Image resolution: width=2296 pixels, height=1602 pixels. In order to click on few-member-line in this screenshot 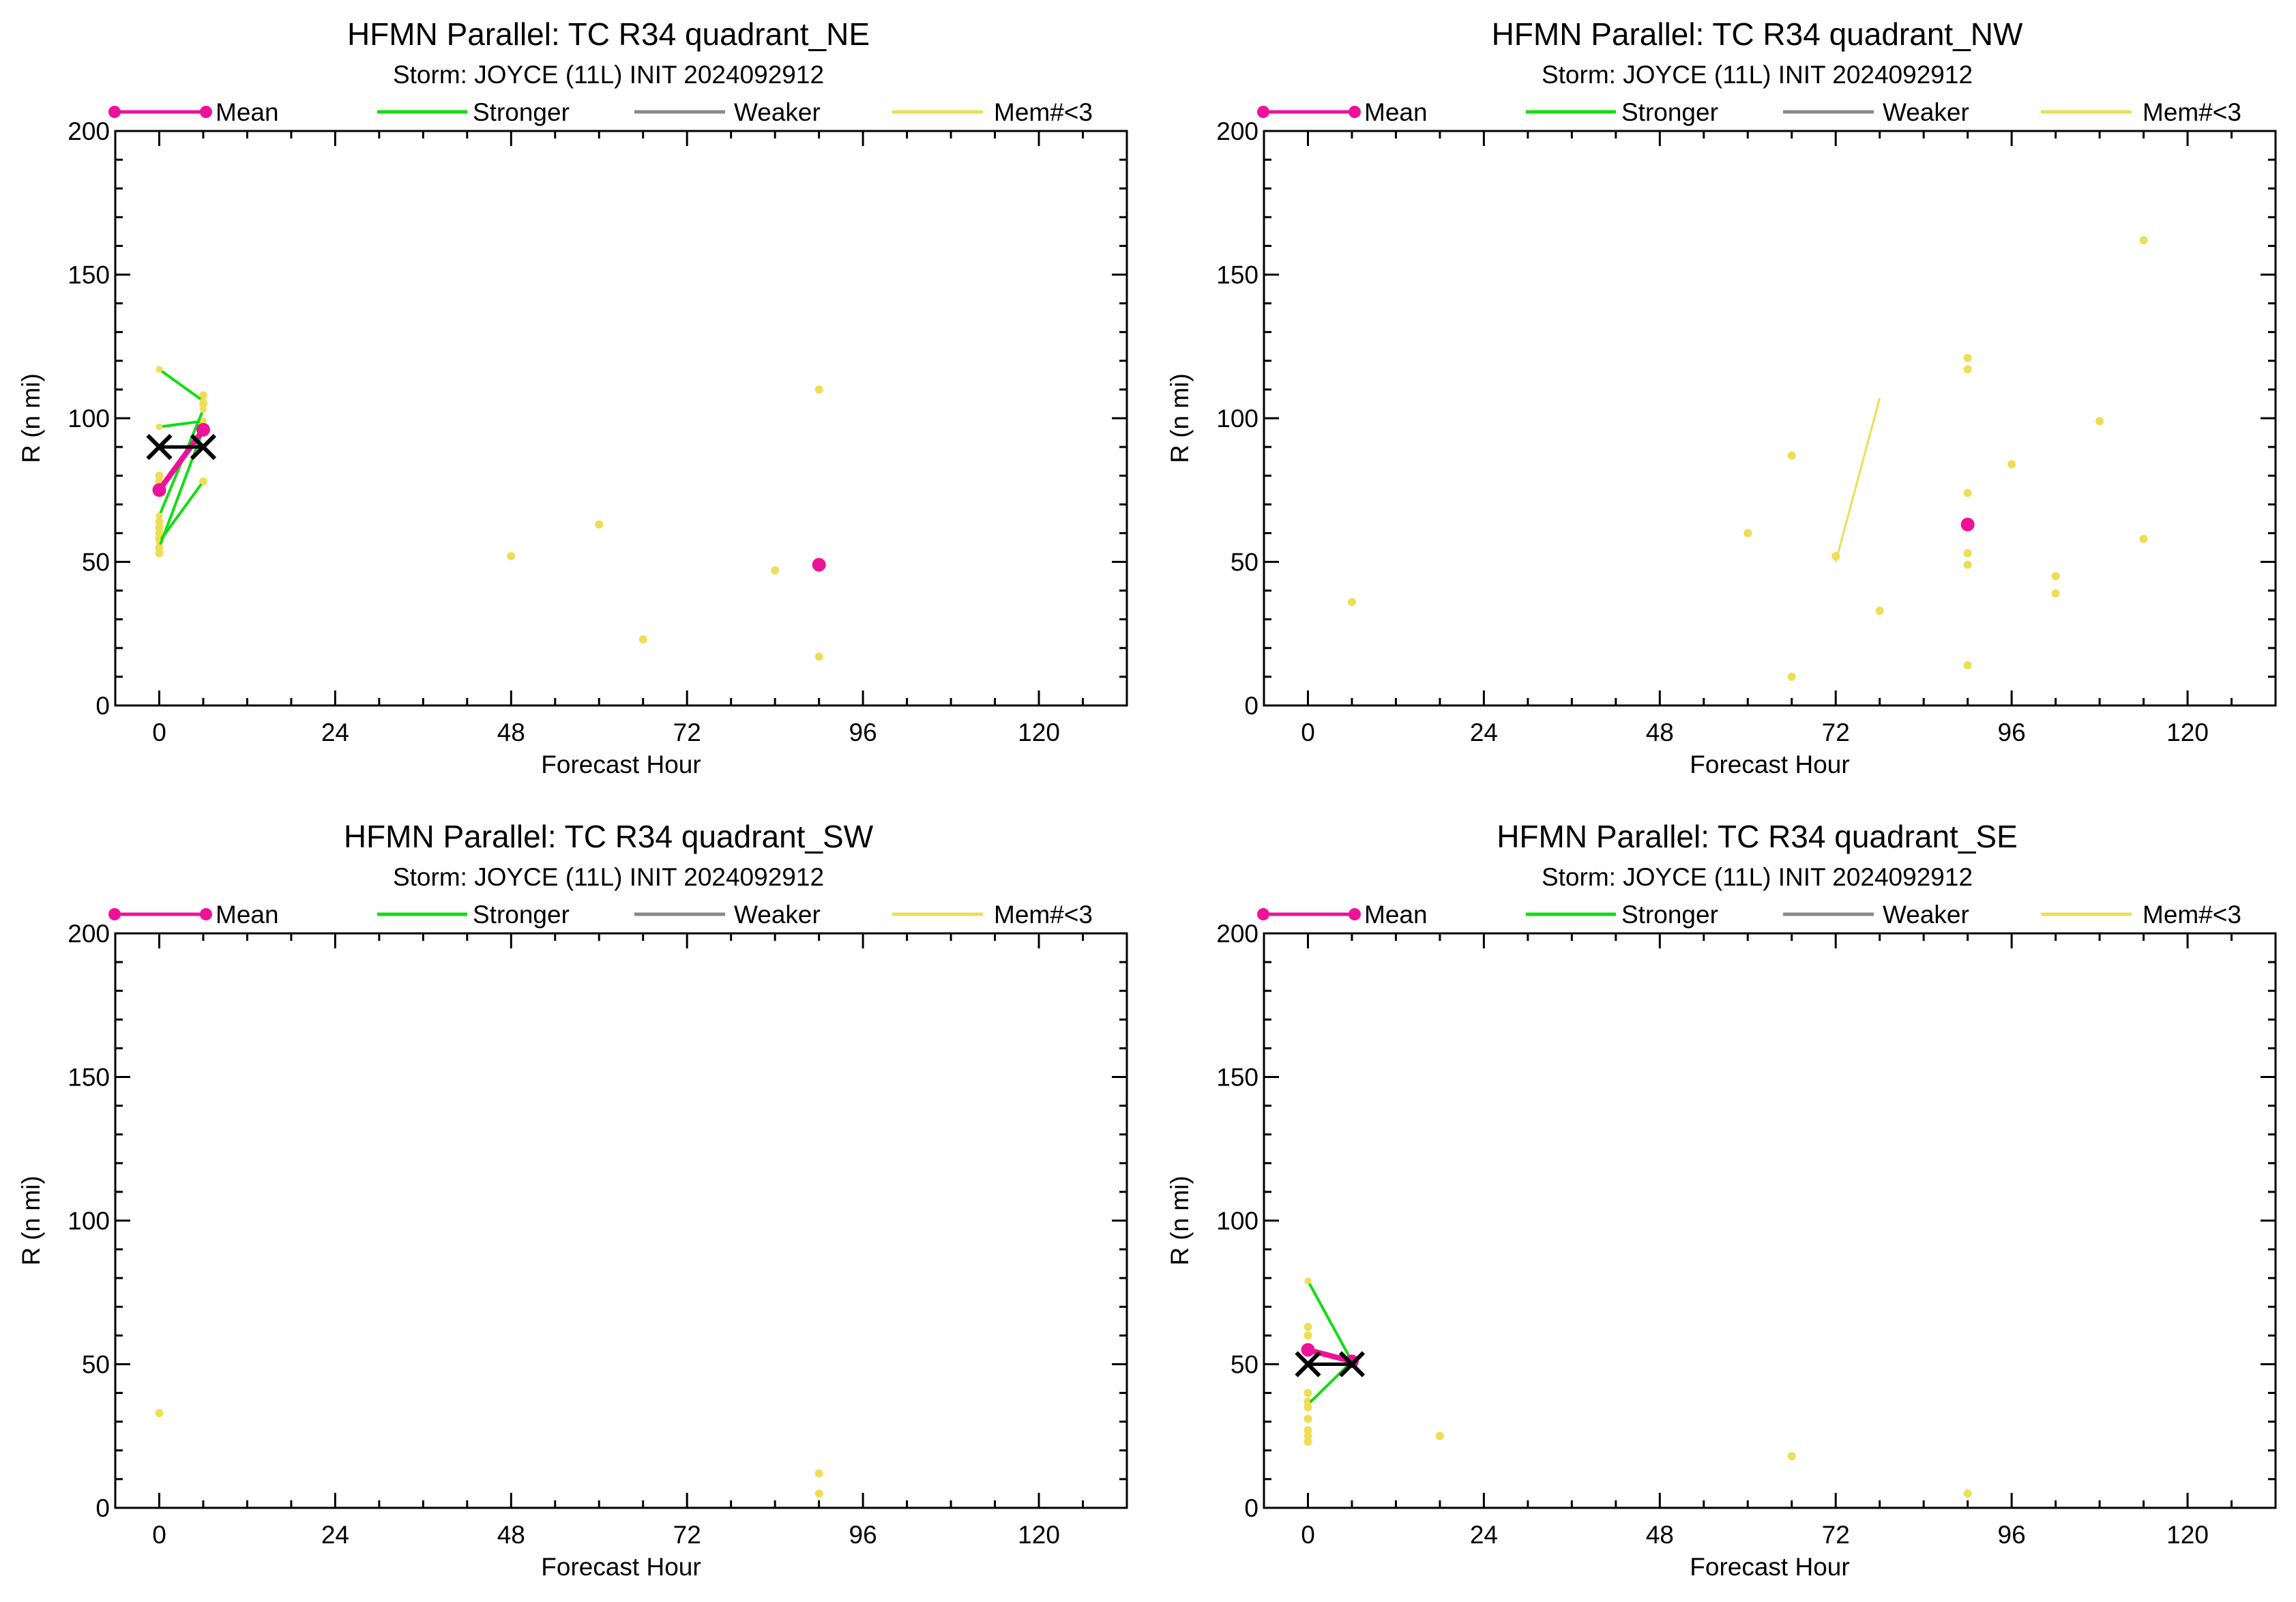, I will do `click(1857, 480)`.